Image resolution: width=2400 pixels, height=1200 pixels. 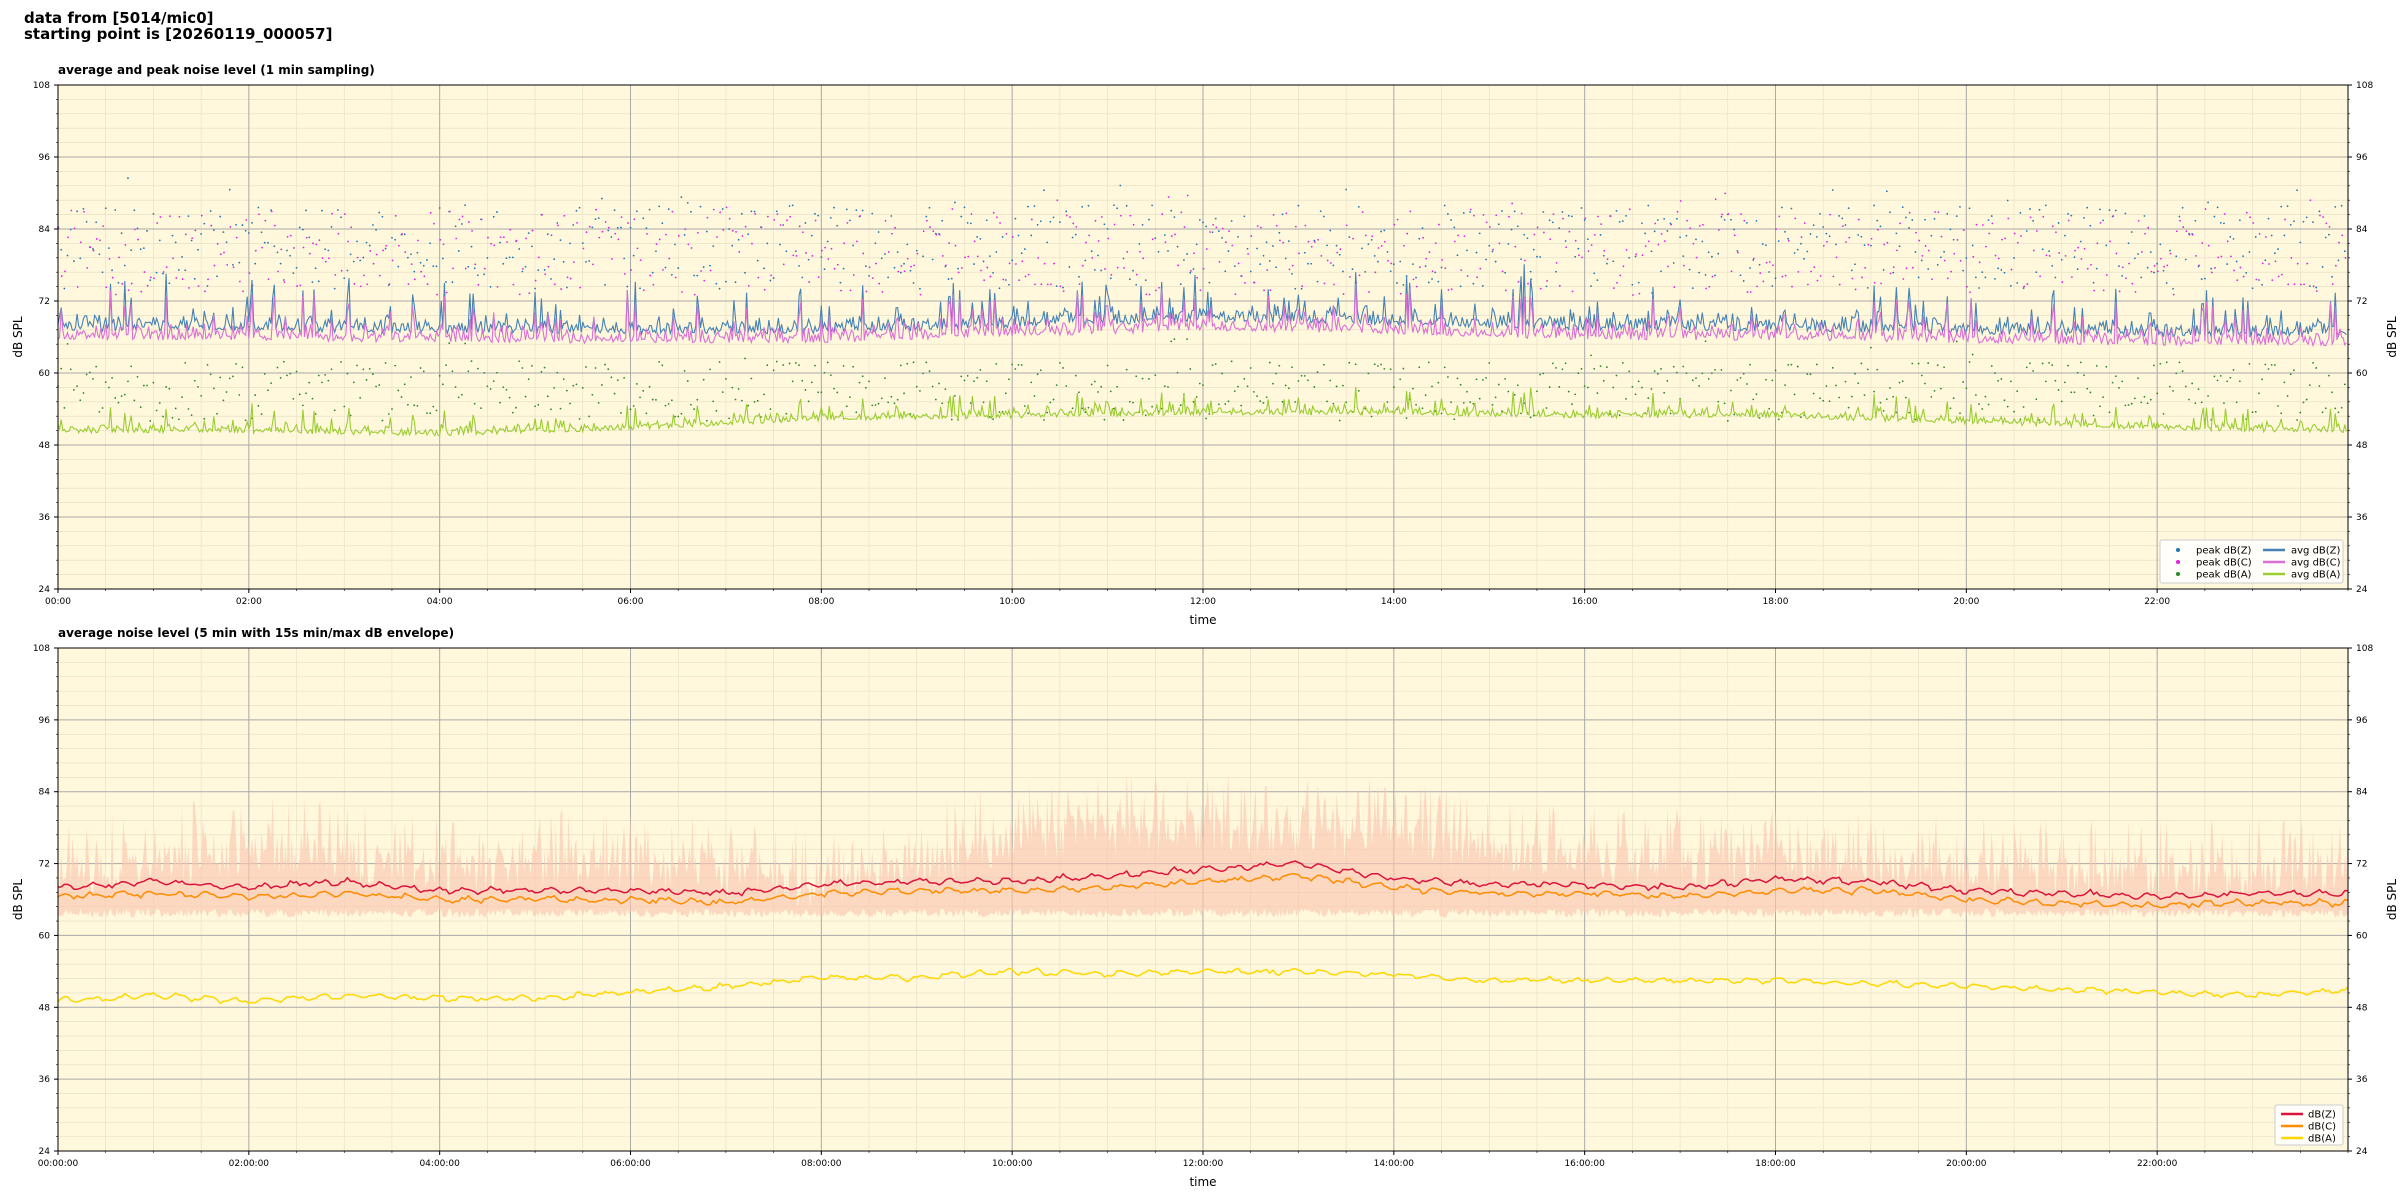 I want to click on chart0-ytick-label-left: 72, so click(x=44, y=302).